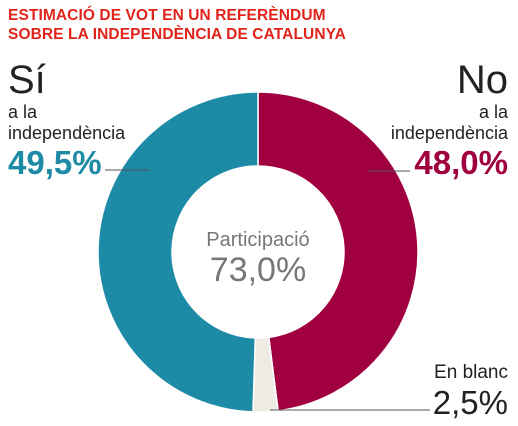 Image resolution: width=518 pixels, height=426 pixels. Describe the element at coordinates (55, 162) in the screenshot. I see `si-value: 49,5%` at that location.